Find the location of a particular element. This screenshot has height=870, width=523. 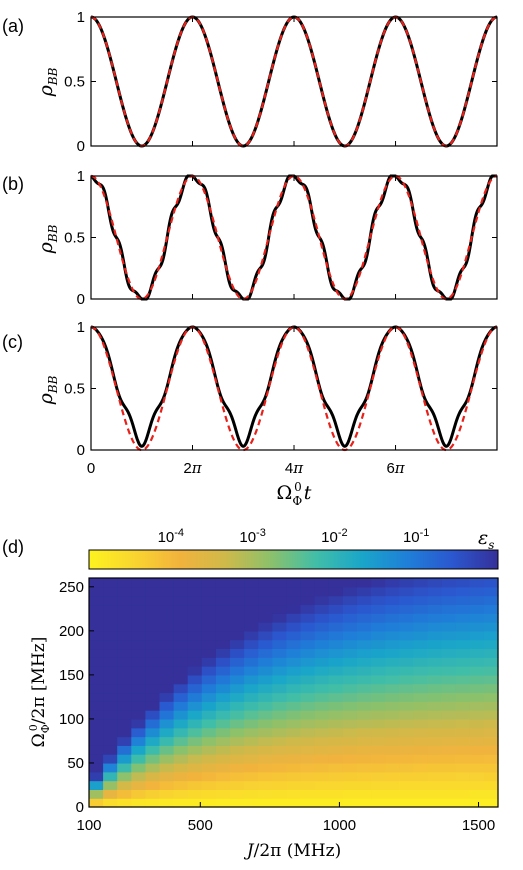

panel-d-x-axis-label: J/2π (MHz) is located at coordinates (292, 851).